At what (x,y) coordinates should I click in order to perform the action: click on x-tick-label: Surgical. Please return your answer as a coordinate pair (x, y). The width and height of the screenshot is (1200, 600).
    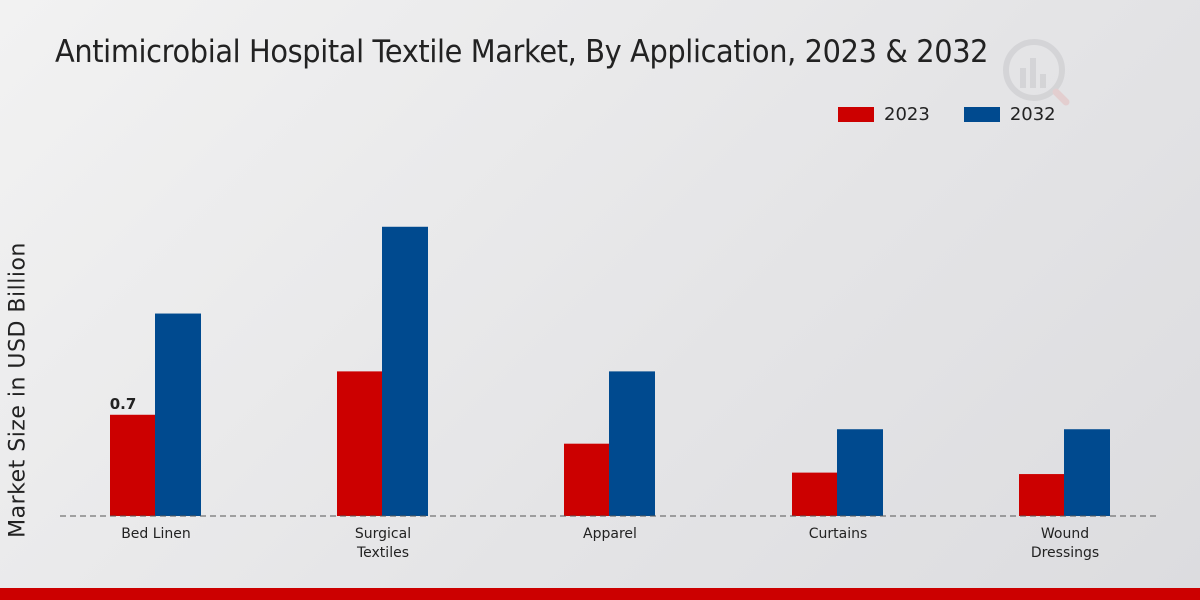
    Looking at the image, I should click on (383, 534).